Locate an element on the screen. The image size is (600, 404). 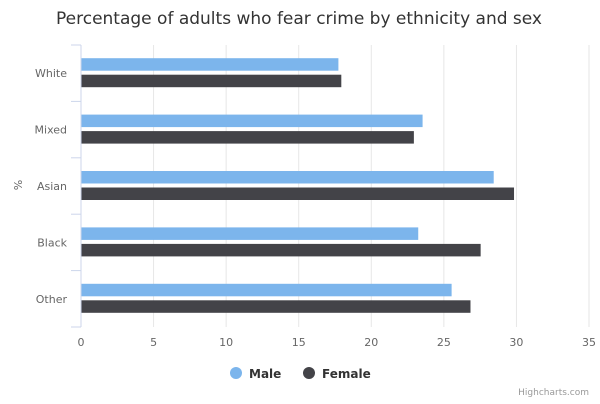
bar-male-white is located at coordinates (210, 64).